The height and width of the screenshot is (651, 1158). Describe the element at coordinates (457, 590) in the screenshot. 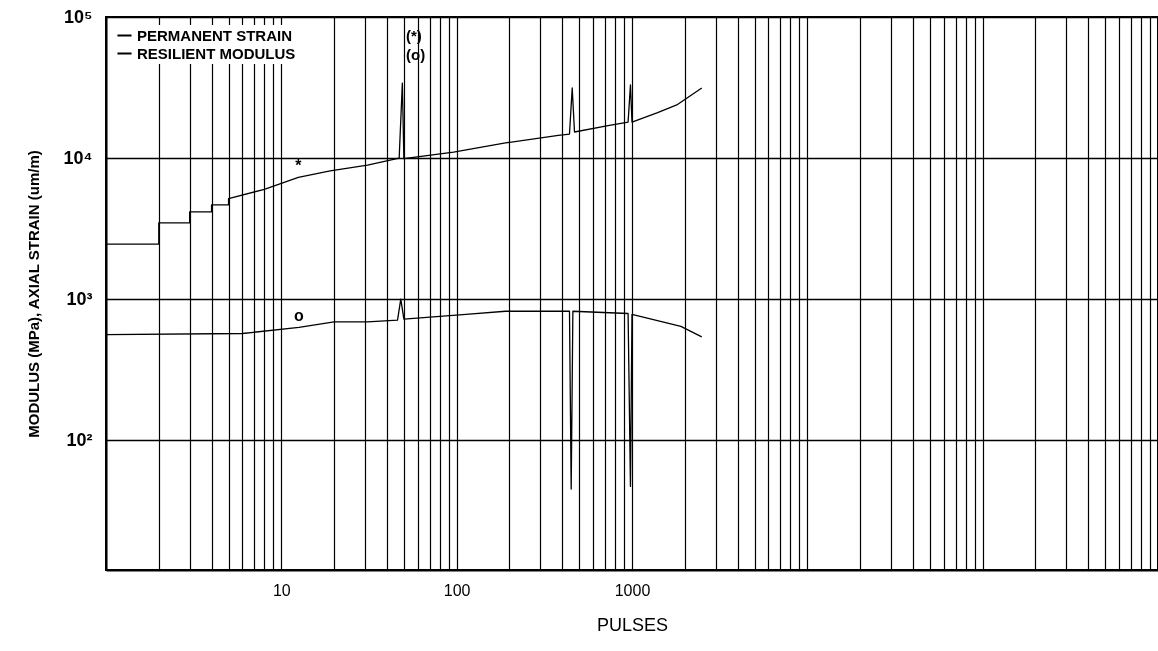

I see `x-tick-label: 100` at that location.